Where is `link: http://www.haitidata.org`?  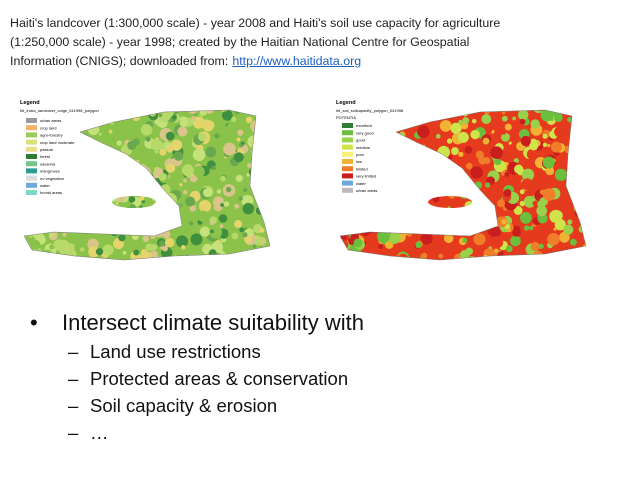
link: http://www.haitidata.org is located at coordinates (297, 61).